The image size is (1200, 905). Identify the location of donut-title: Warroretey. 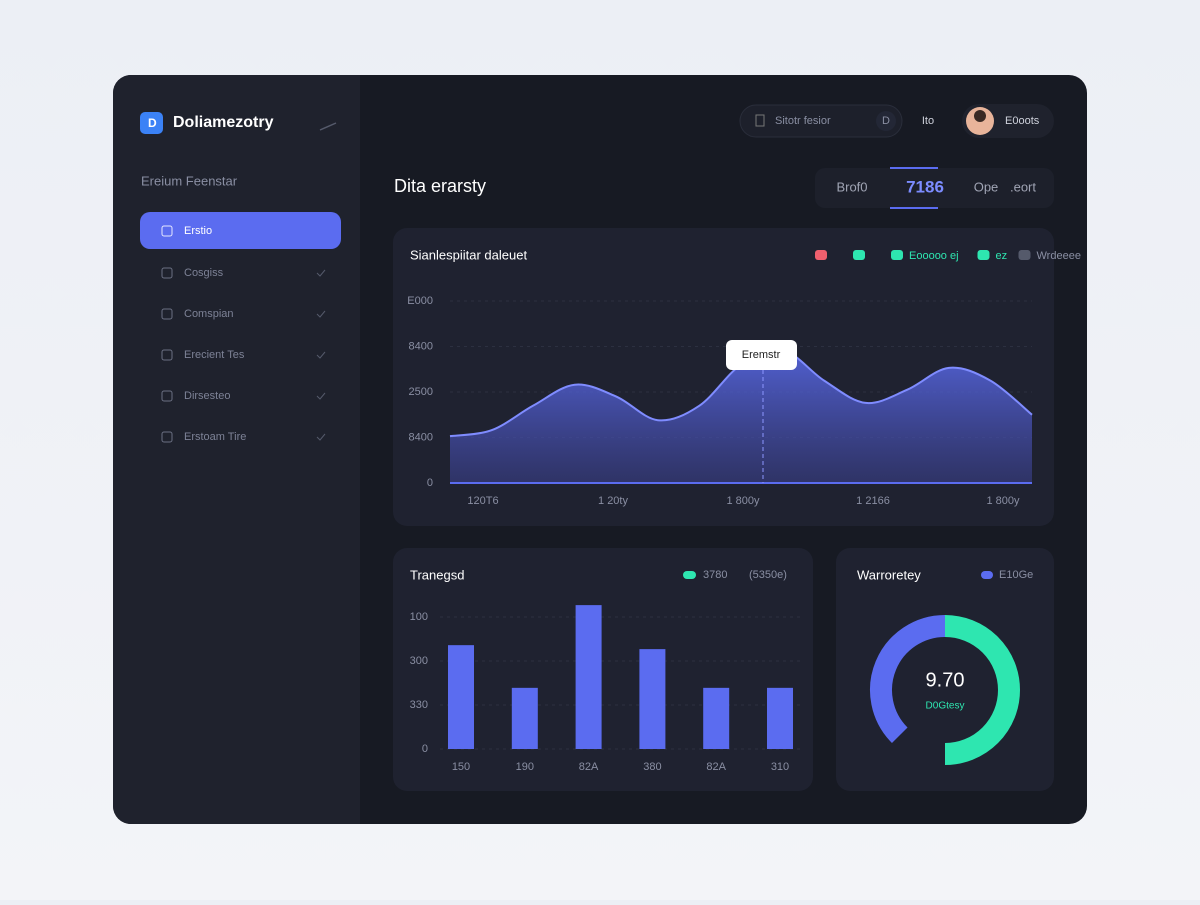
(889, 574).